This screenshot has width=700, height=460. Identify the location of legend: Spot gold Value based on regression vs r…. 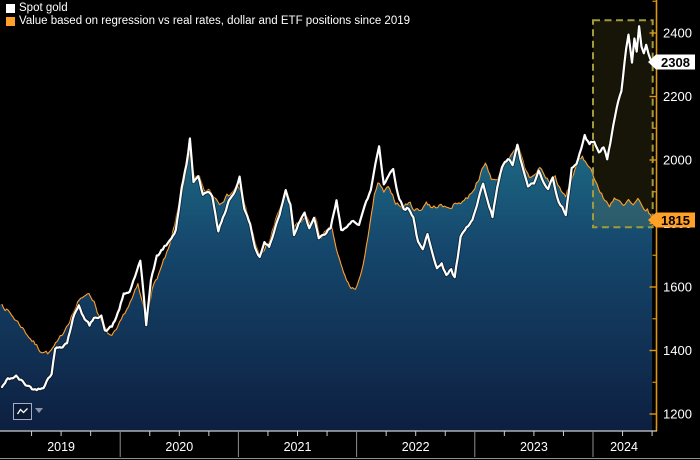
(208, 15).